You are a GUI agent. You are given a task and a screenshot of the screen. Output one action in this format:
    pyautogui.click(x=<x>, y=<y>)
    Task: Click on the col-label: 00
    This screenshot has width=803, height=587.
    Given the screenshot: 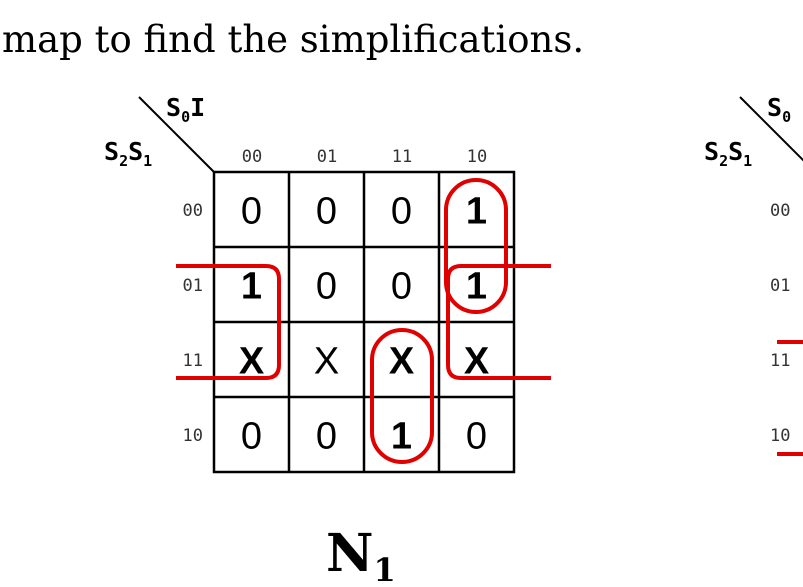 What is the action you would take?
    pyautogui.click(x=252, y=157)
    